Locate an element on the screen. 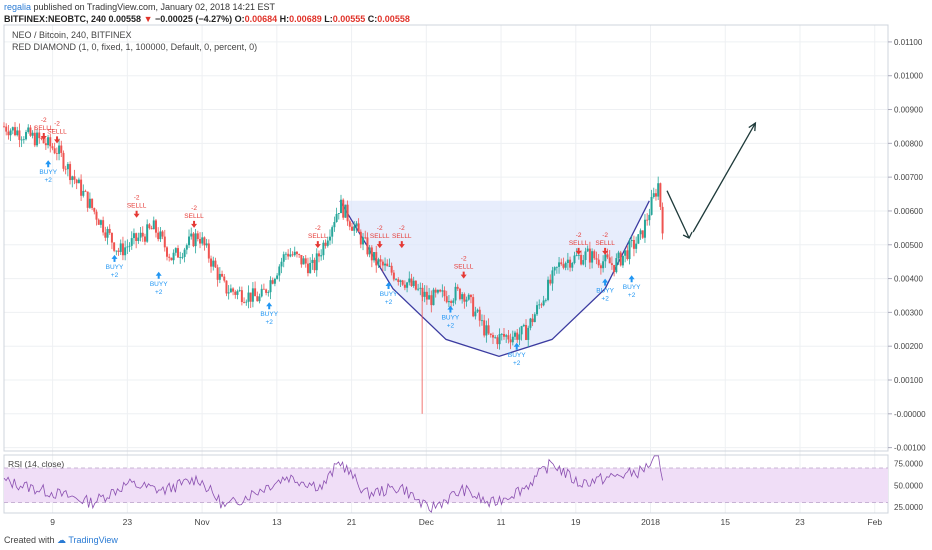 The height and width of the screenshot is (550, 932). author-link: regalia is located at coordinates (18, 7).